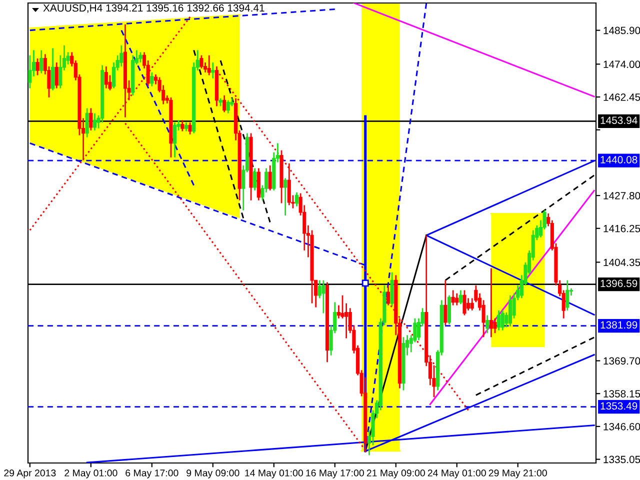  Describe the element at coordinates (153, 8) in the screenshot. I see `chart-title: XAUUSD,H4 1394.21 1395.16 1392.66 1394.41` at that location.